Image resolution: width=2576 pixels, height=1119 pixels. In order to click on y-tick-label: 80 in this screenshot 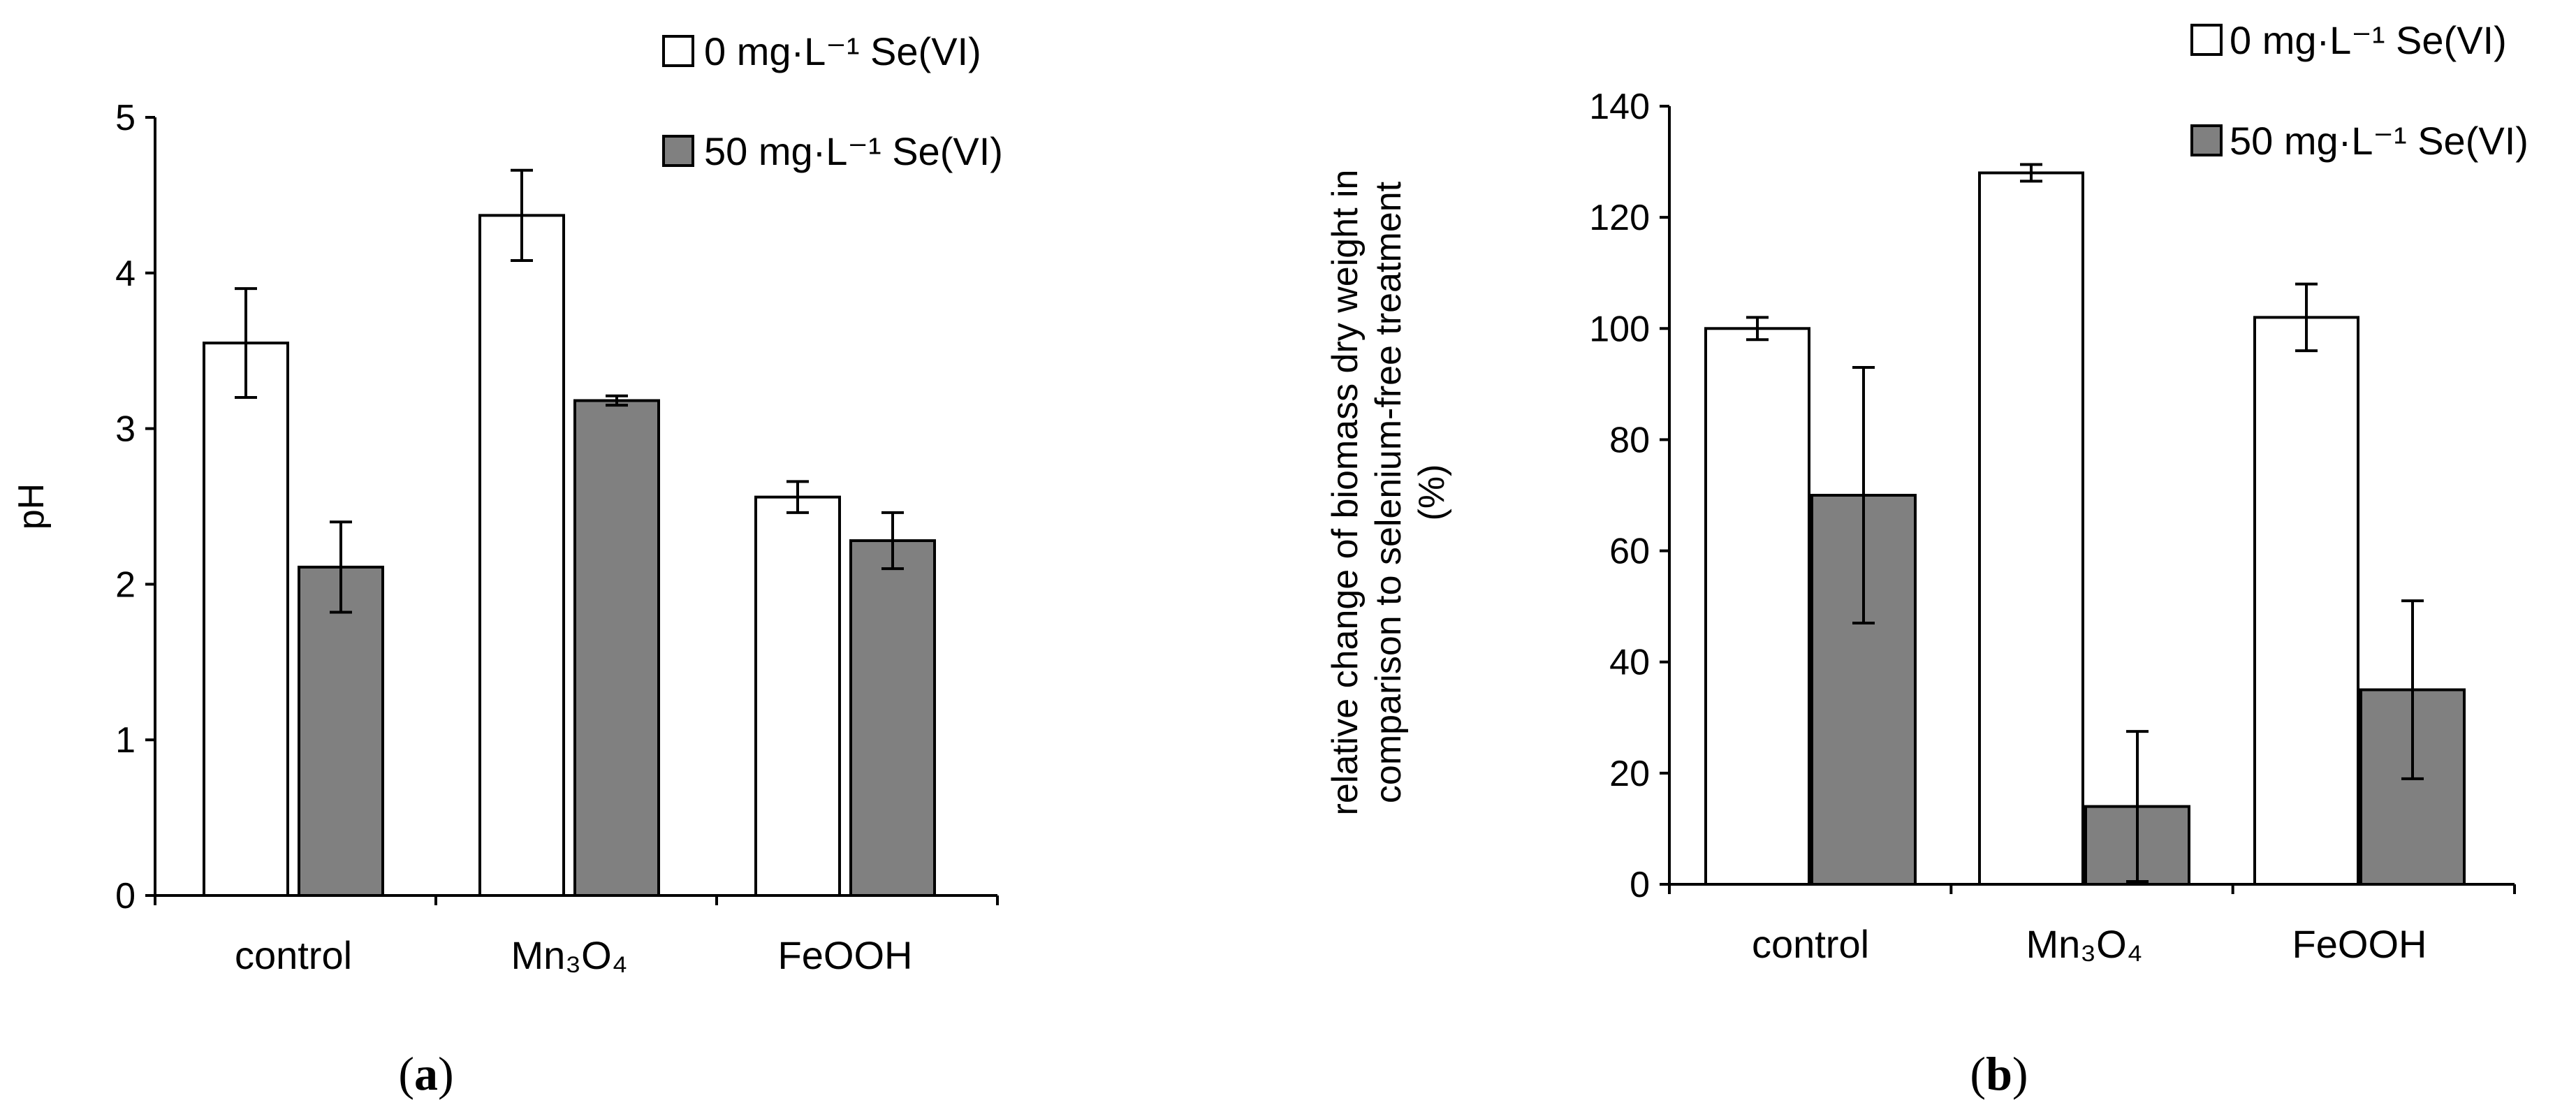, I will do `click(1629, 440)`.